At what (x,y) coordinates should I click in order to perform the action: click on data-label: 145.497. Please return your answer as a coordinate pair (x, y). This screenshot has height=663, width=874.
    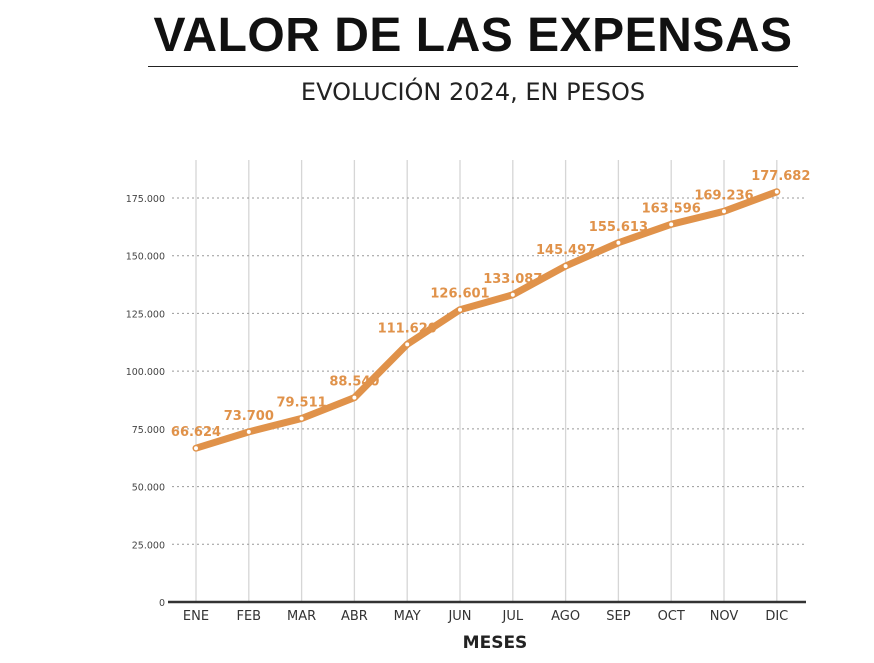
    Looking at the image, I should click on (565, 250).